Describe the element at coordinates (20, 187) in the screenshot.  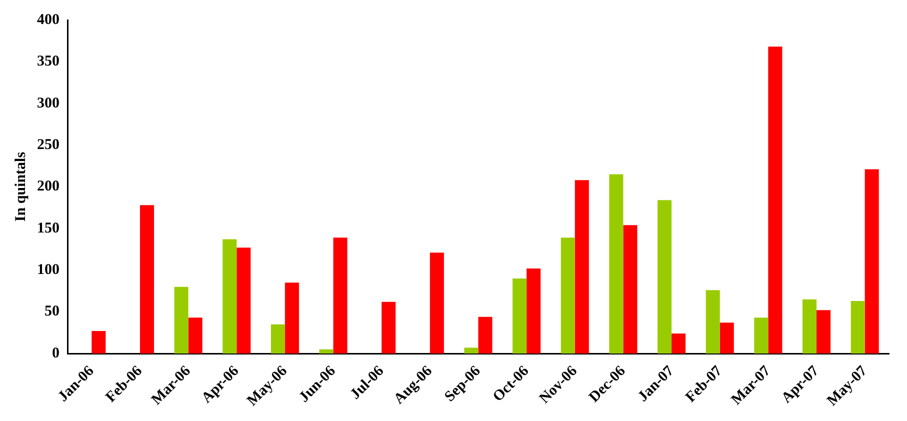
I see `y-axis-title: In quintals` at that location.